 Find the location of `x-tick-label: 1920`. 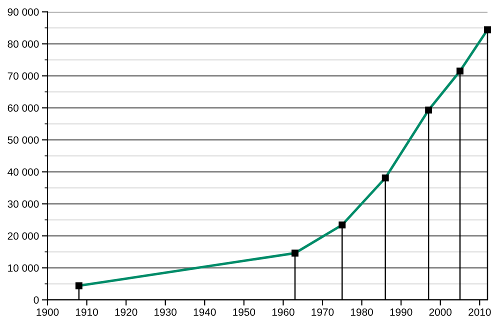

x-tick-label: 1920 is located at coordinates (126, 312).